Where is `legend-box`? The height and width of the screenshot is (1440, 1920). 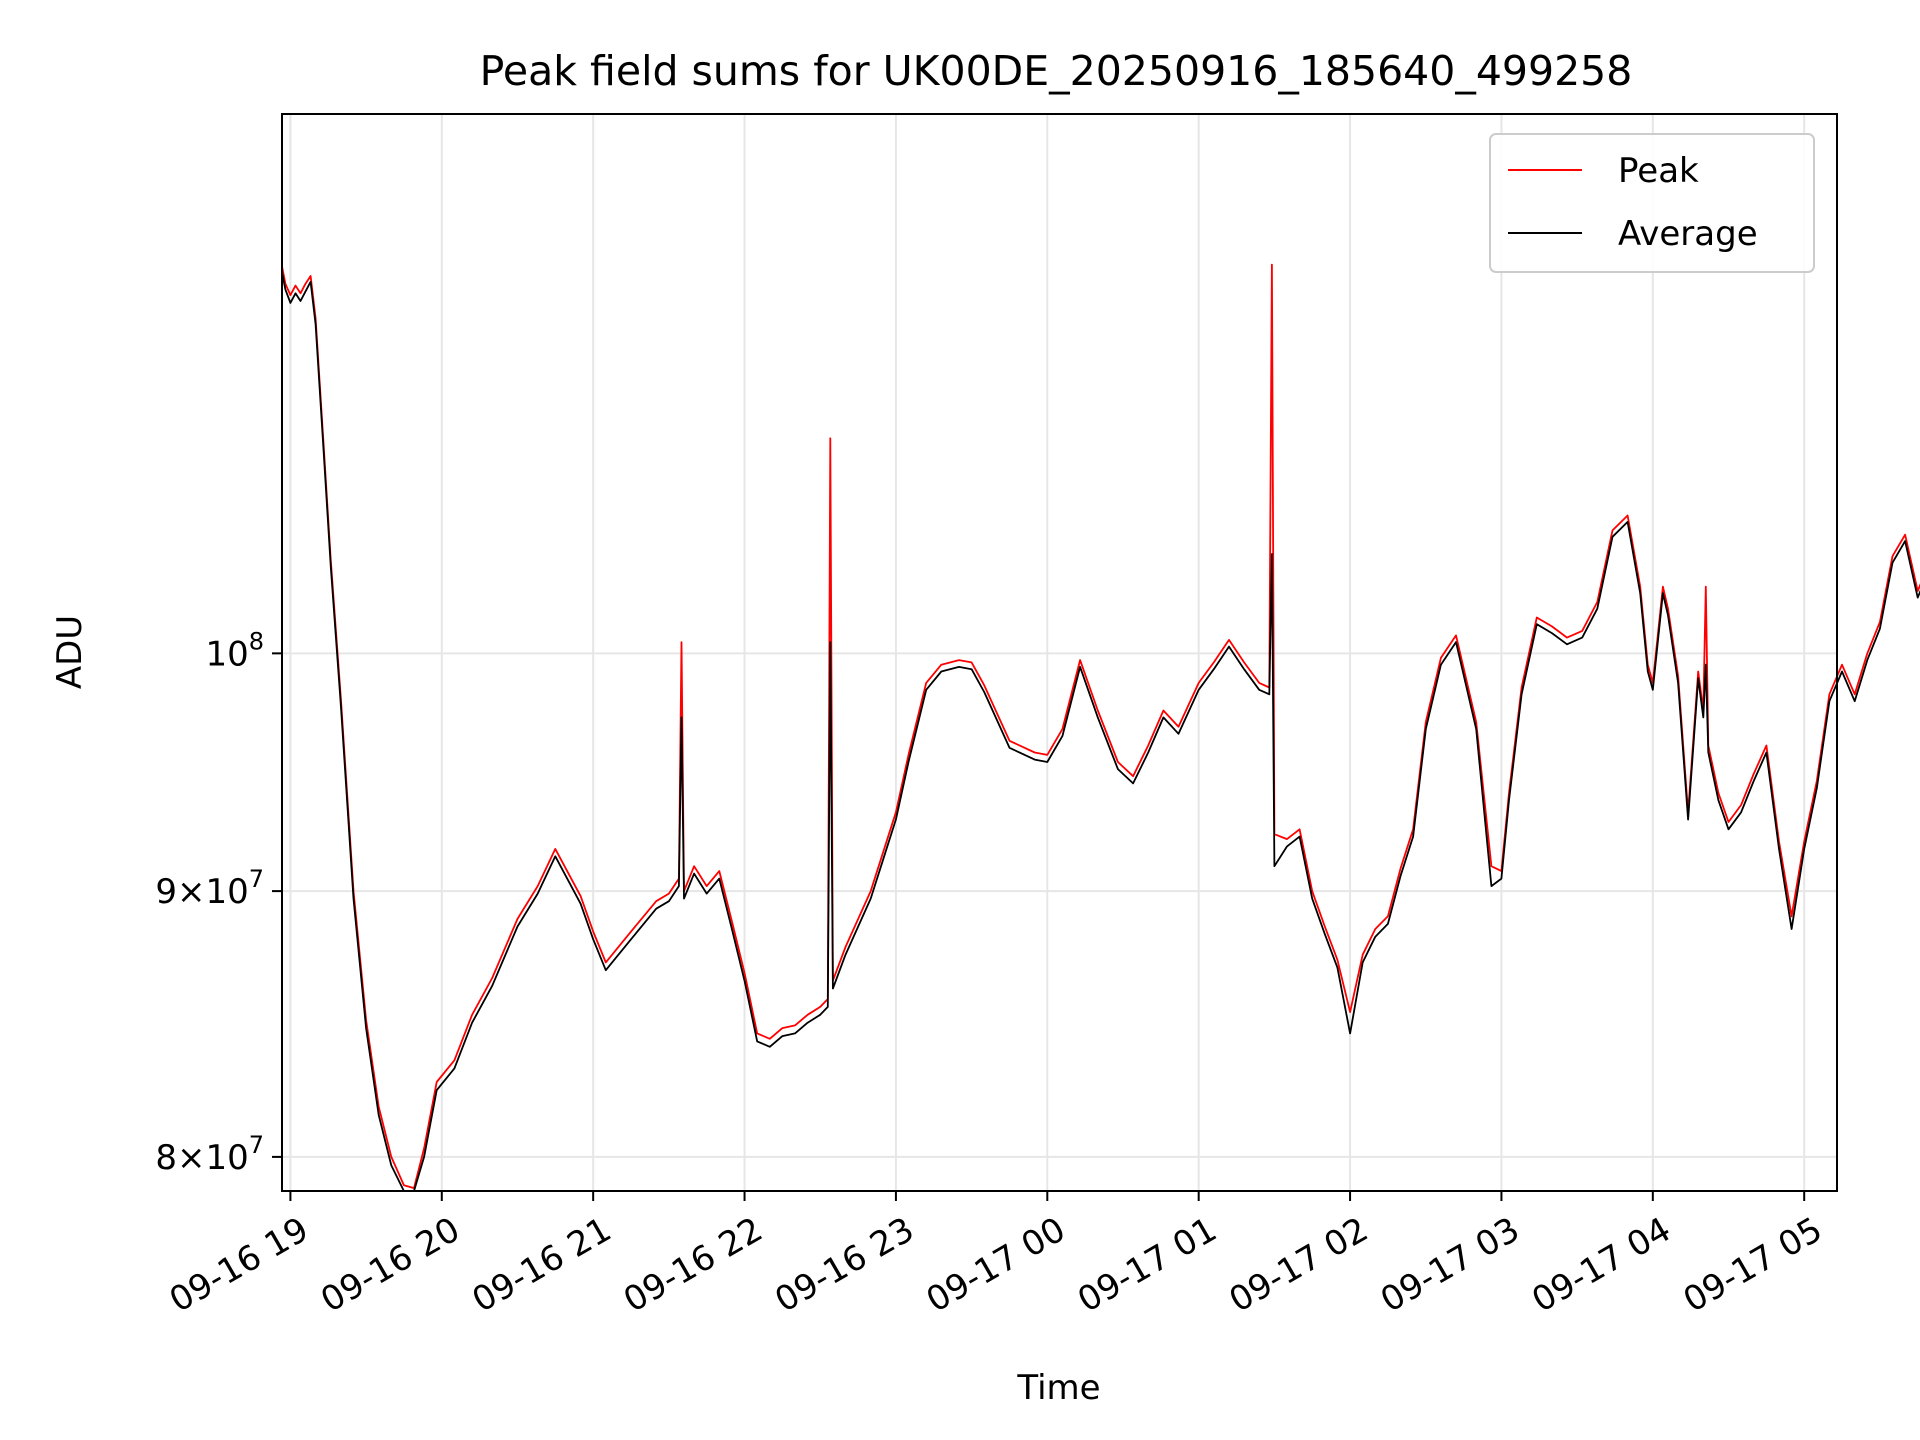
legend-box is located at coordinates (1652, 203).